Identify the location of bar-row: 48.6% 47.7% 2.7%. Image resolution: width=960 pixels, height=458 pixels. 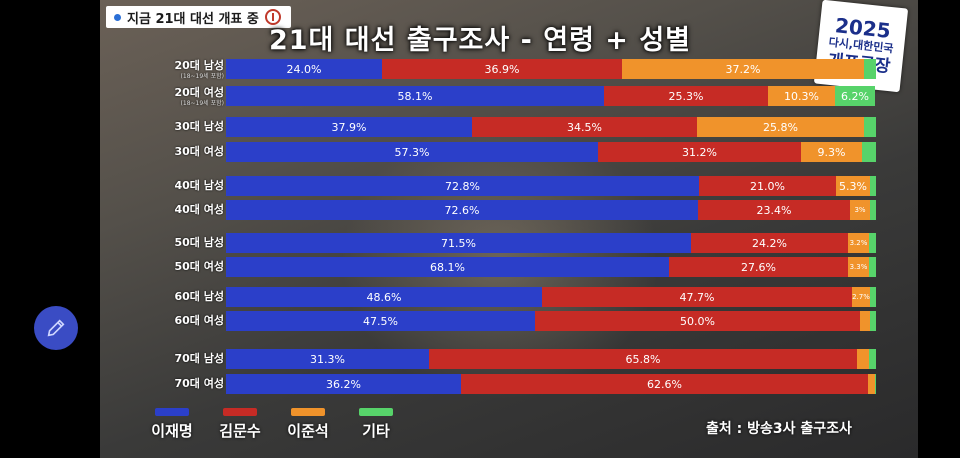
(551, 297).